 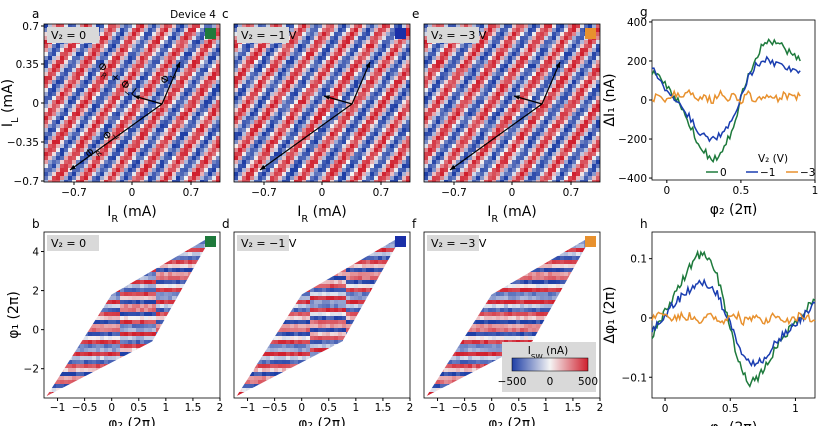 I want to click on x-tick-label: 0, so click(x=132, y=193).